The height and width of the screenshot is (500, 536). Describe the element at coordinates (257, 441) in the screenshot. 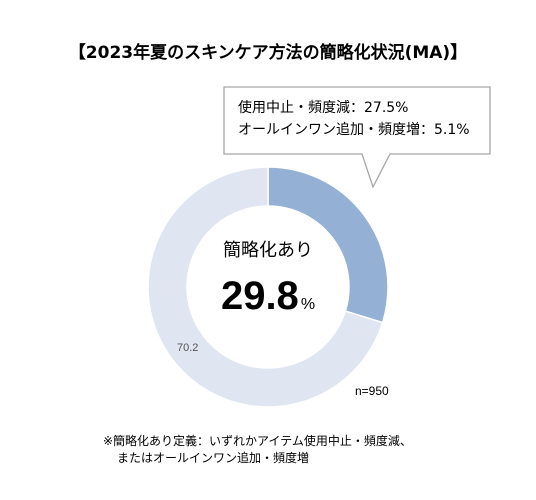

I see `footnote-line-1: ※簡略化あり定義：いずれかアイテム使用中止・頻度減、` at that location.